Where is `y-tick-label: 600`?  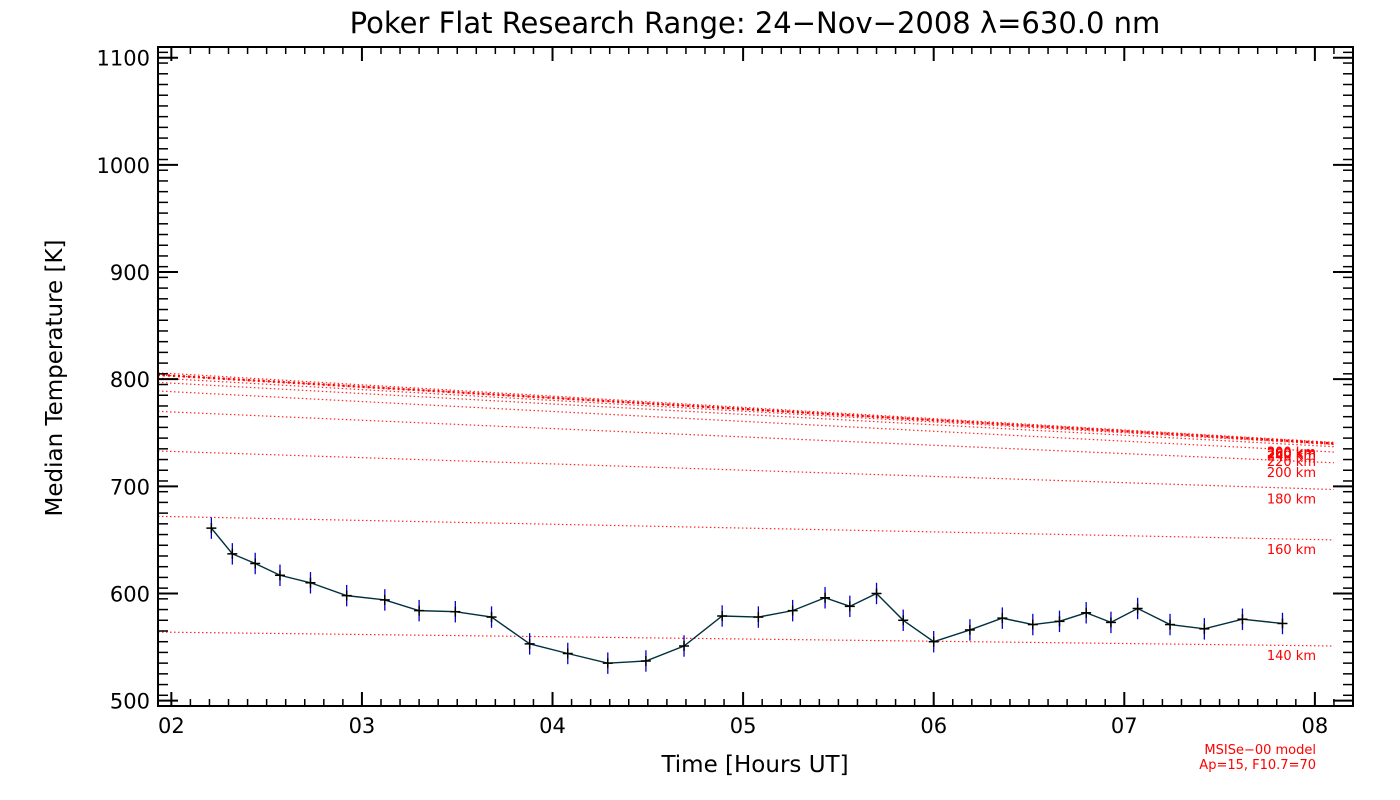
y-tick-label: 600 is located at coordinates (130, 594).